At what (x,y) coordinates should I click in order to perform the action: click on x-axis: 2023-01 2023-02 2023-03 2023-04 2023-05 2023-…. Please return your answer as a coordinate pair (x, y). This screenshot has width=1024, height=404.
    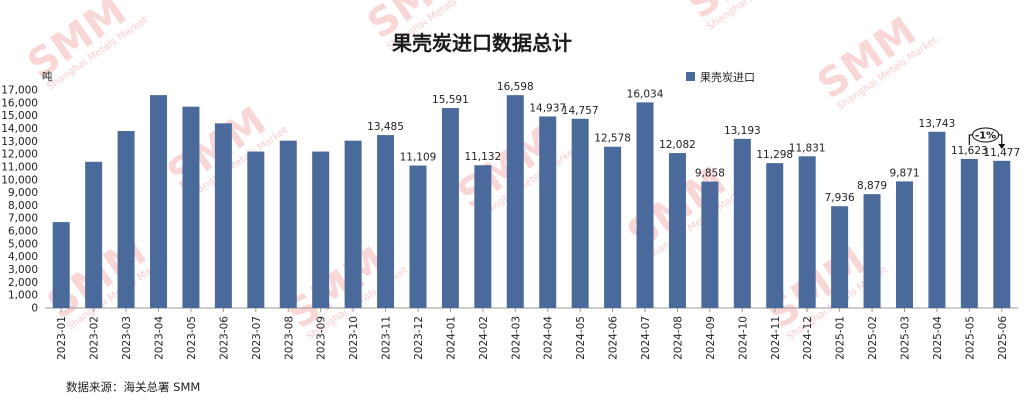
    Looking at the image, I should click on (532, 334).